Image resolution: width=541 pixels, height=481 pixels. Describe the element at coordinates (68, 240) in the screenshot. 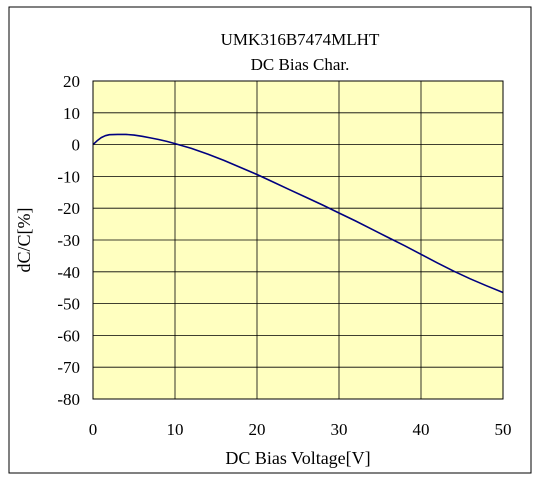

I see `y-tick-label: -30` at that location.